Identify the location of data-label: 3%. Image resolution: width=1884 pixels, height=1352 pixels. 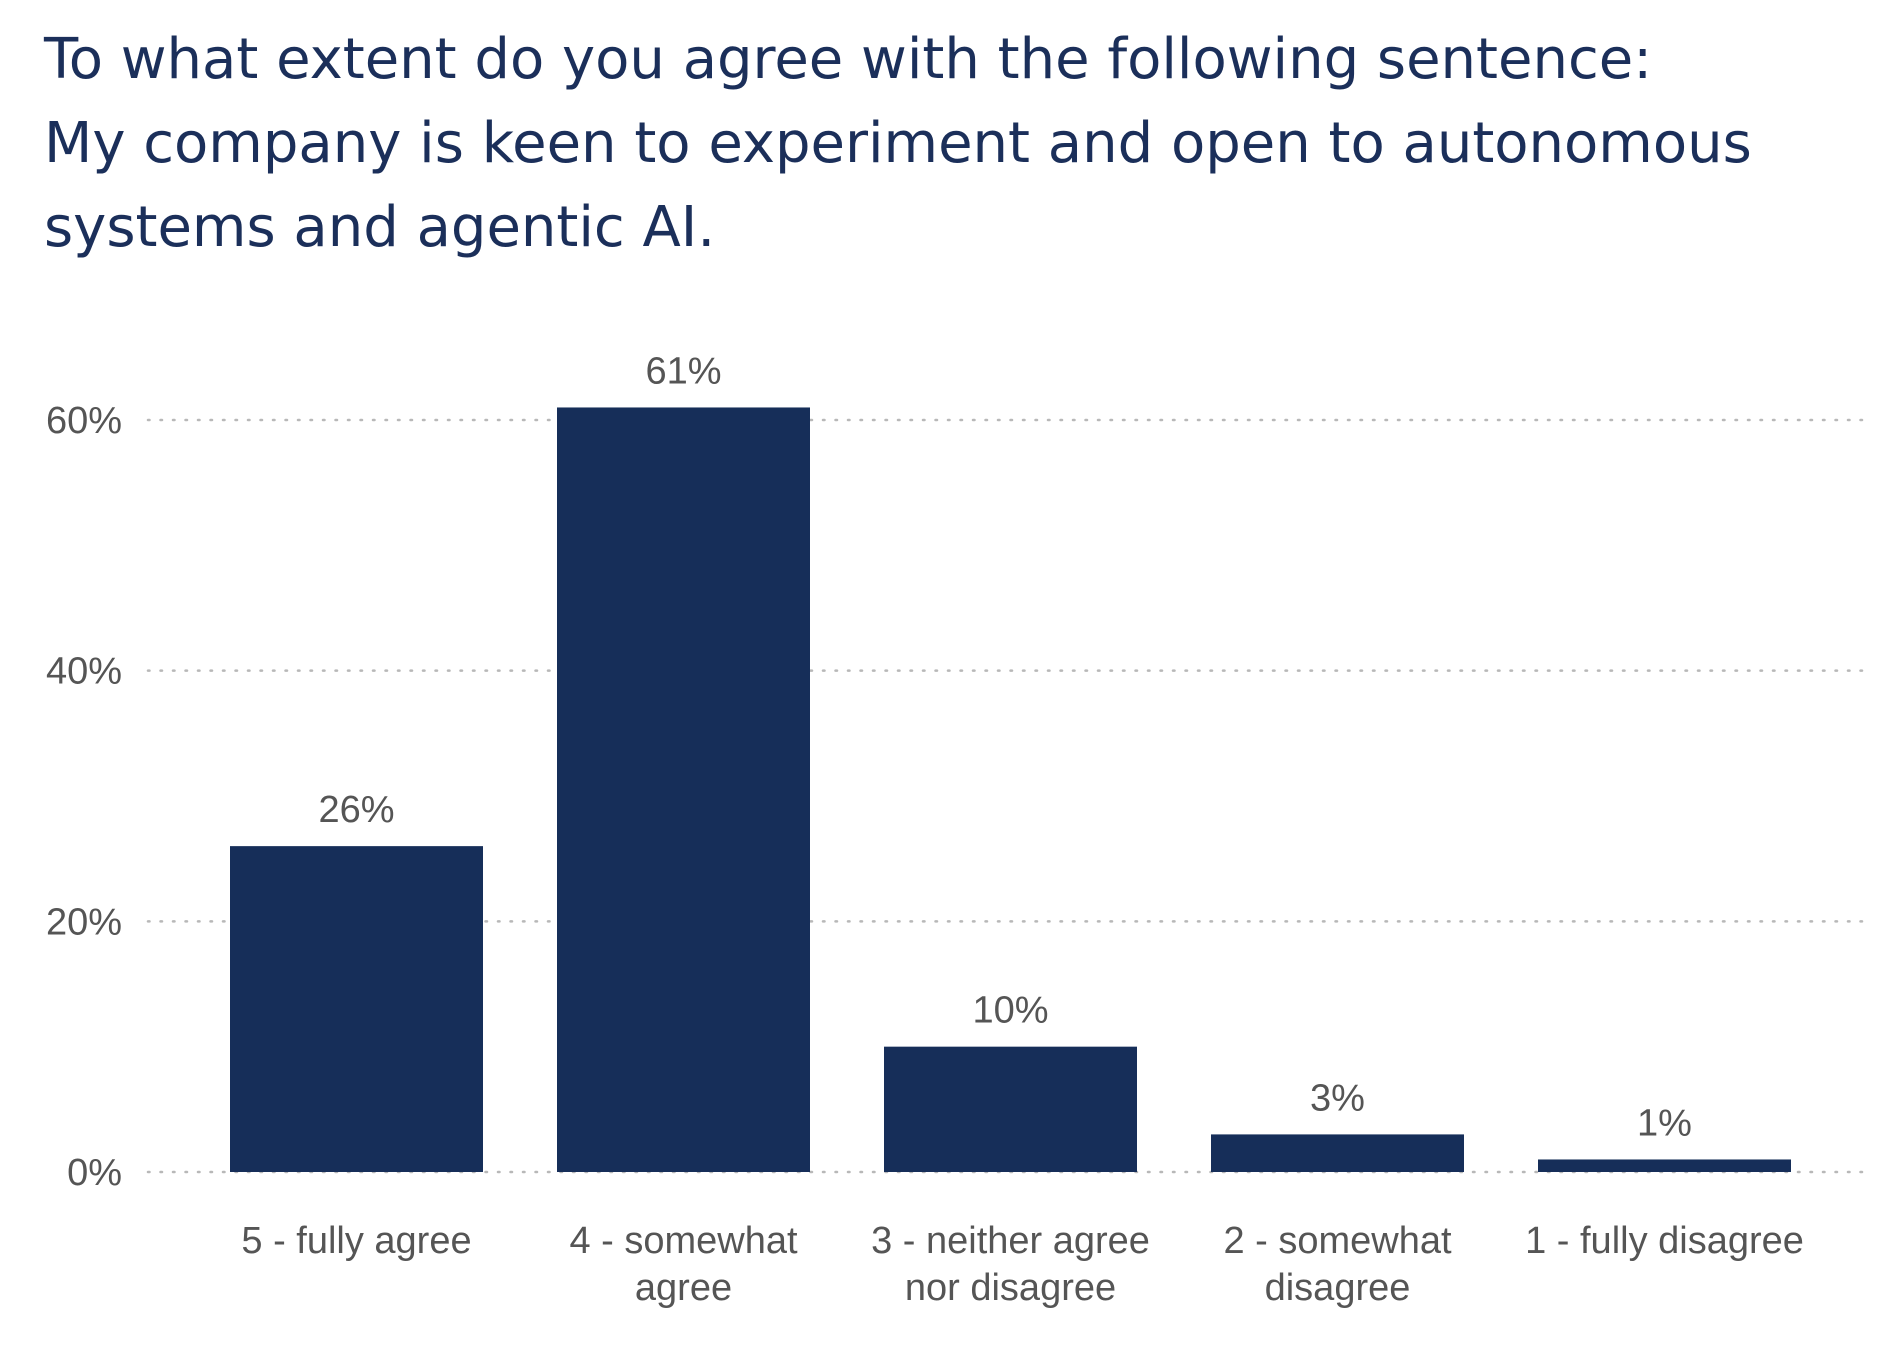
(1337, 1098).